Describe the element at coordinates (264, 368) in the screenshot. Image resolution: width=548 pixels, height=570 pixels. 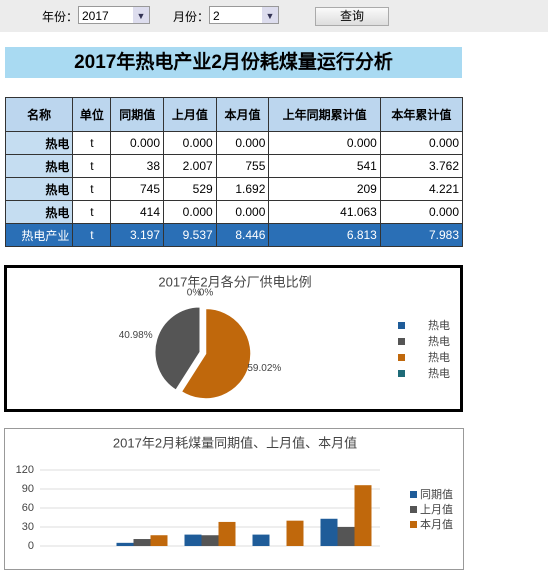
I see `slice-label: 59.02%` at that location.